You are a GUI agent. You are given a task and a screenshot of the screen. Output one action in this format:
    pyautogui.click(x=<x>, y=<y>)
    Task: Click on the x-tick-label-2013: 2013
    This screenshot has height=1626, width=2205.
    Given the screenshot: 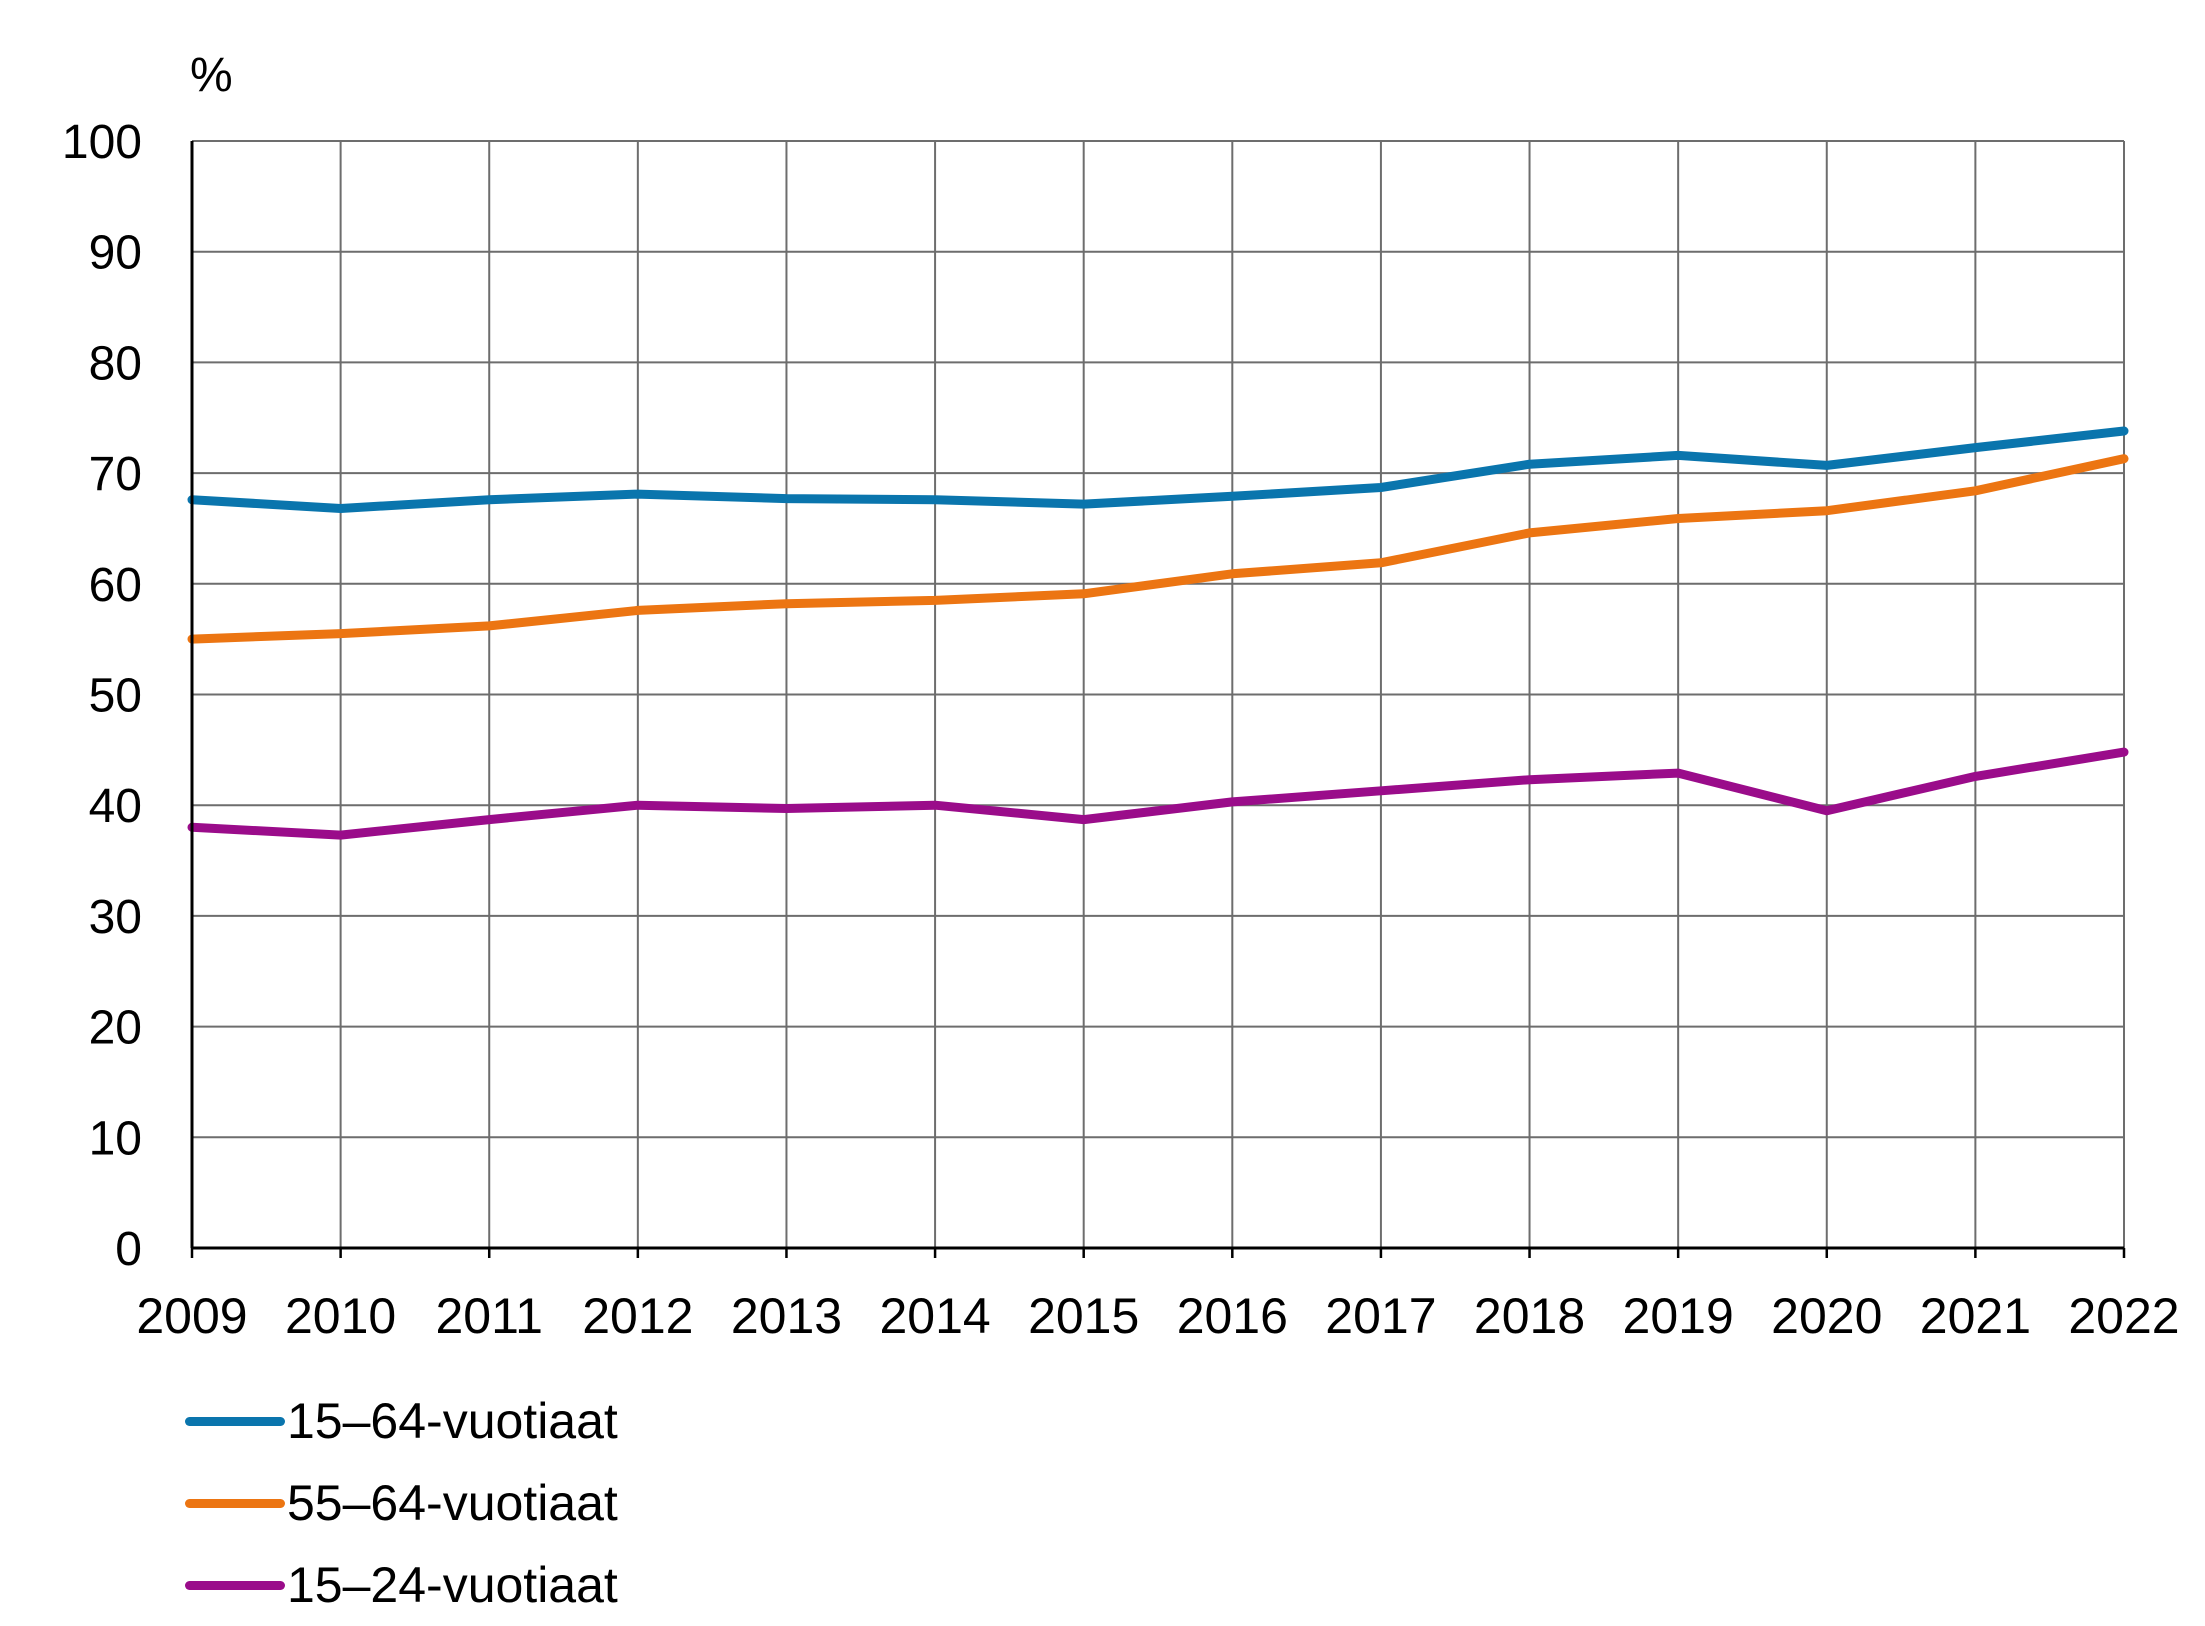 What is the action you would take?
    pyautogui.click(x=786, y=1316)
    